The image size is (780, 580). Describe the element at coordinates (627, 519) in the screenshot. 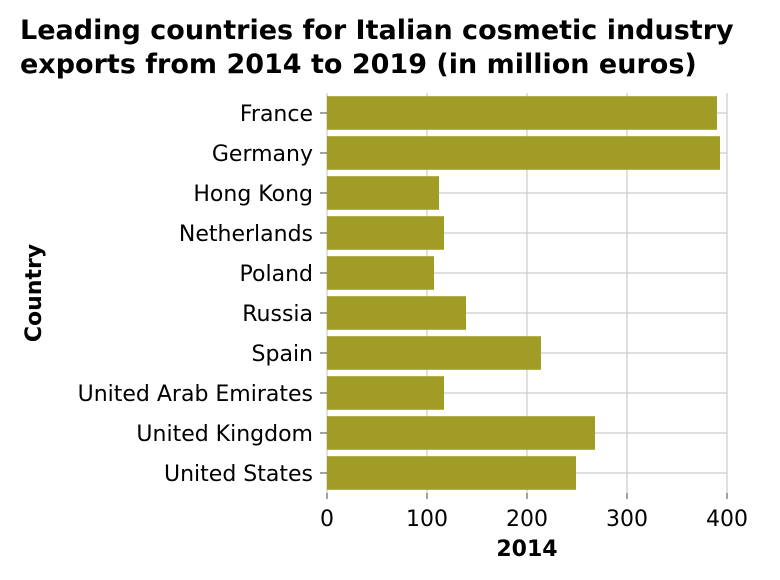

I see `x-tick-label: 300` at that location.